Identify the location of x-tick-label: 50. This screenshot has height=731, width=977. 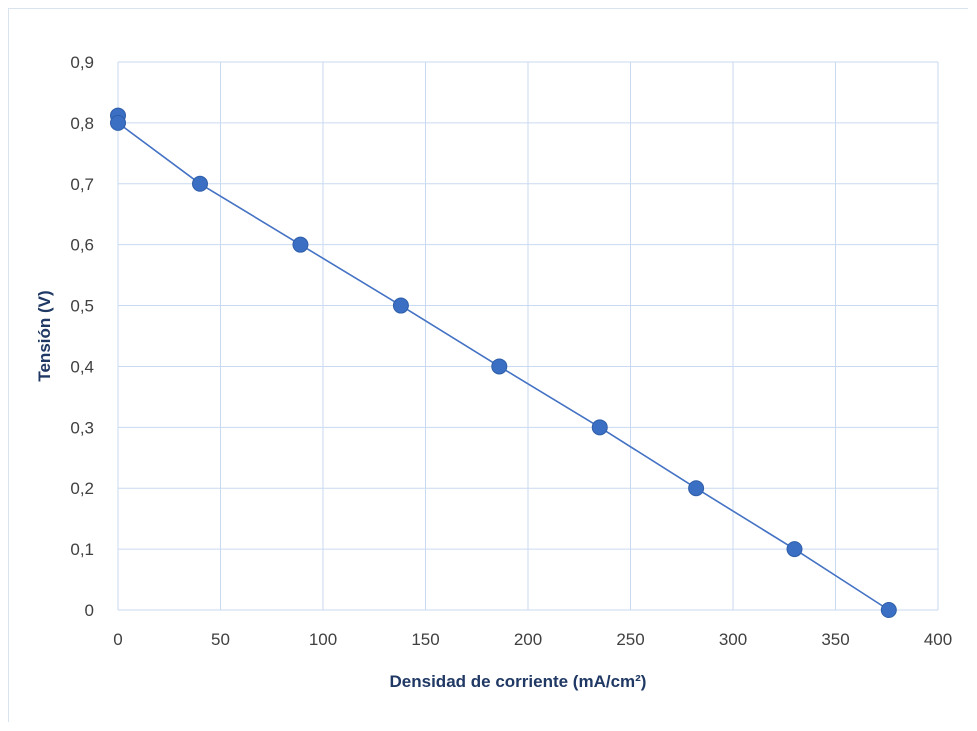
(220, 639).